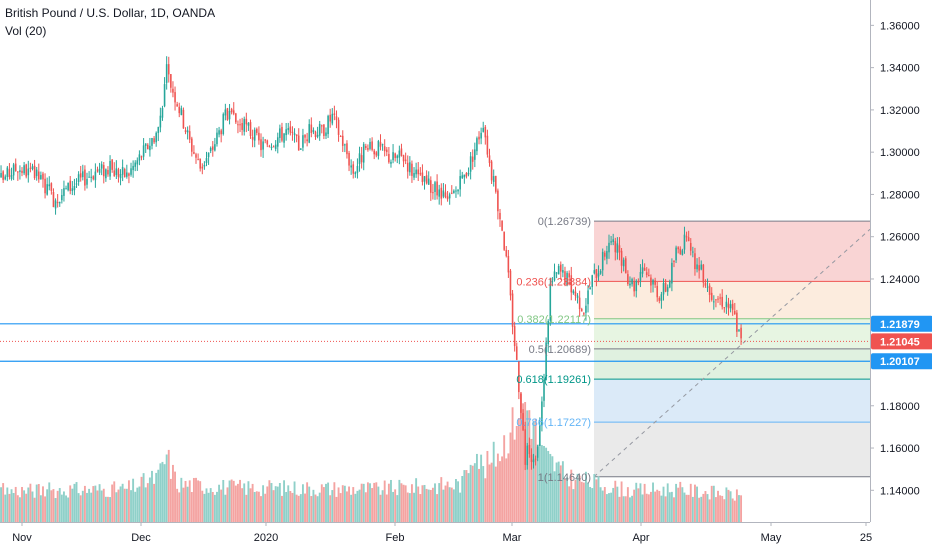 The image size is (932, 550). I want to click on price-badge, so click(901, 323).